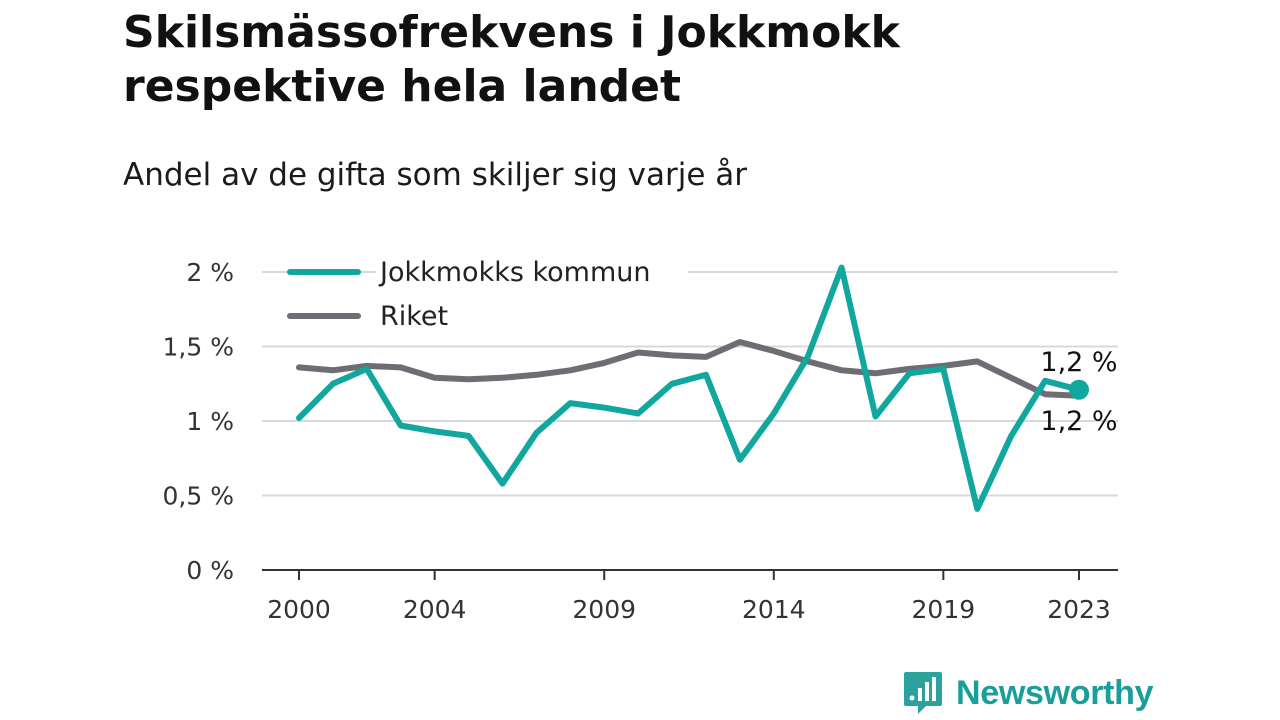 The width and height of the screenshot is (1280, 720). I want to click on legend-label: Jokkmokks kommun, so click(514, 272).